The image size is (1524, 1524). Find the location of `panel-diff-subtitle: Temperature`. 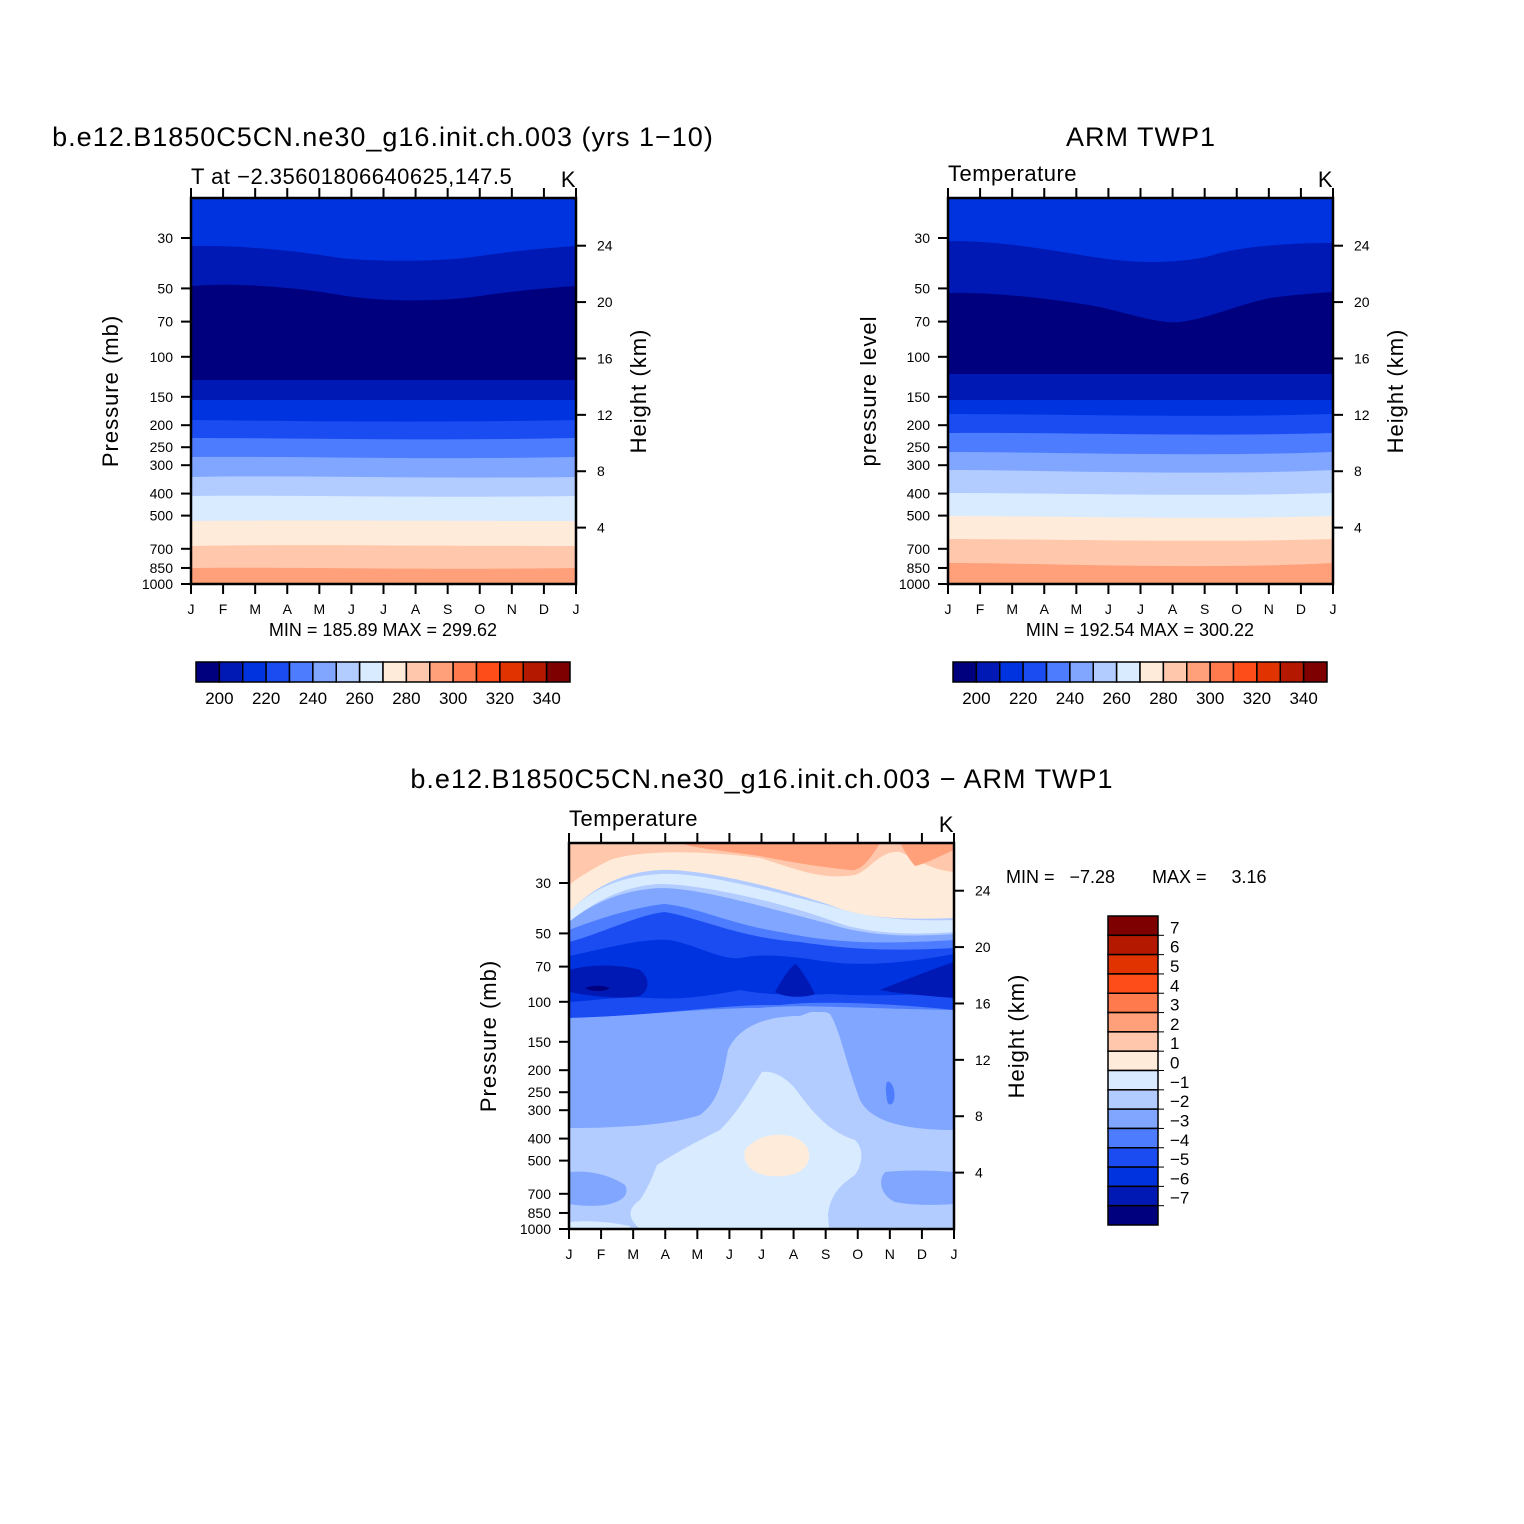

panel-diff-subtitle: Temperature is located at coordinates (633, 818).